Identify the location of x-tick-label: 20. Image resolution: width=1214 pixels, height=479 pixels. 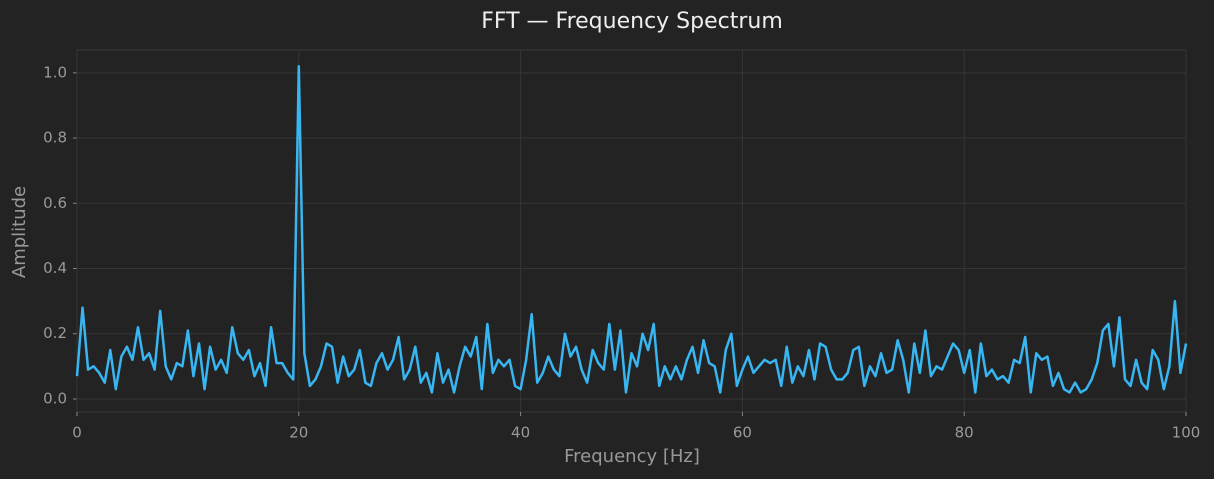
(298, 433).